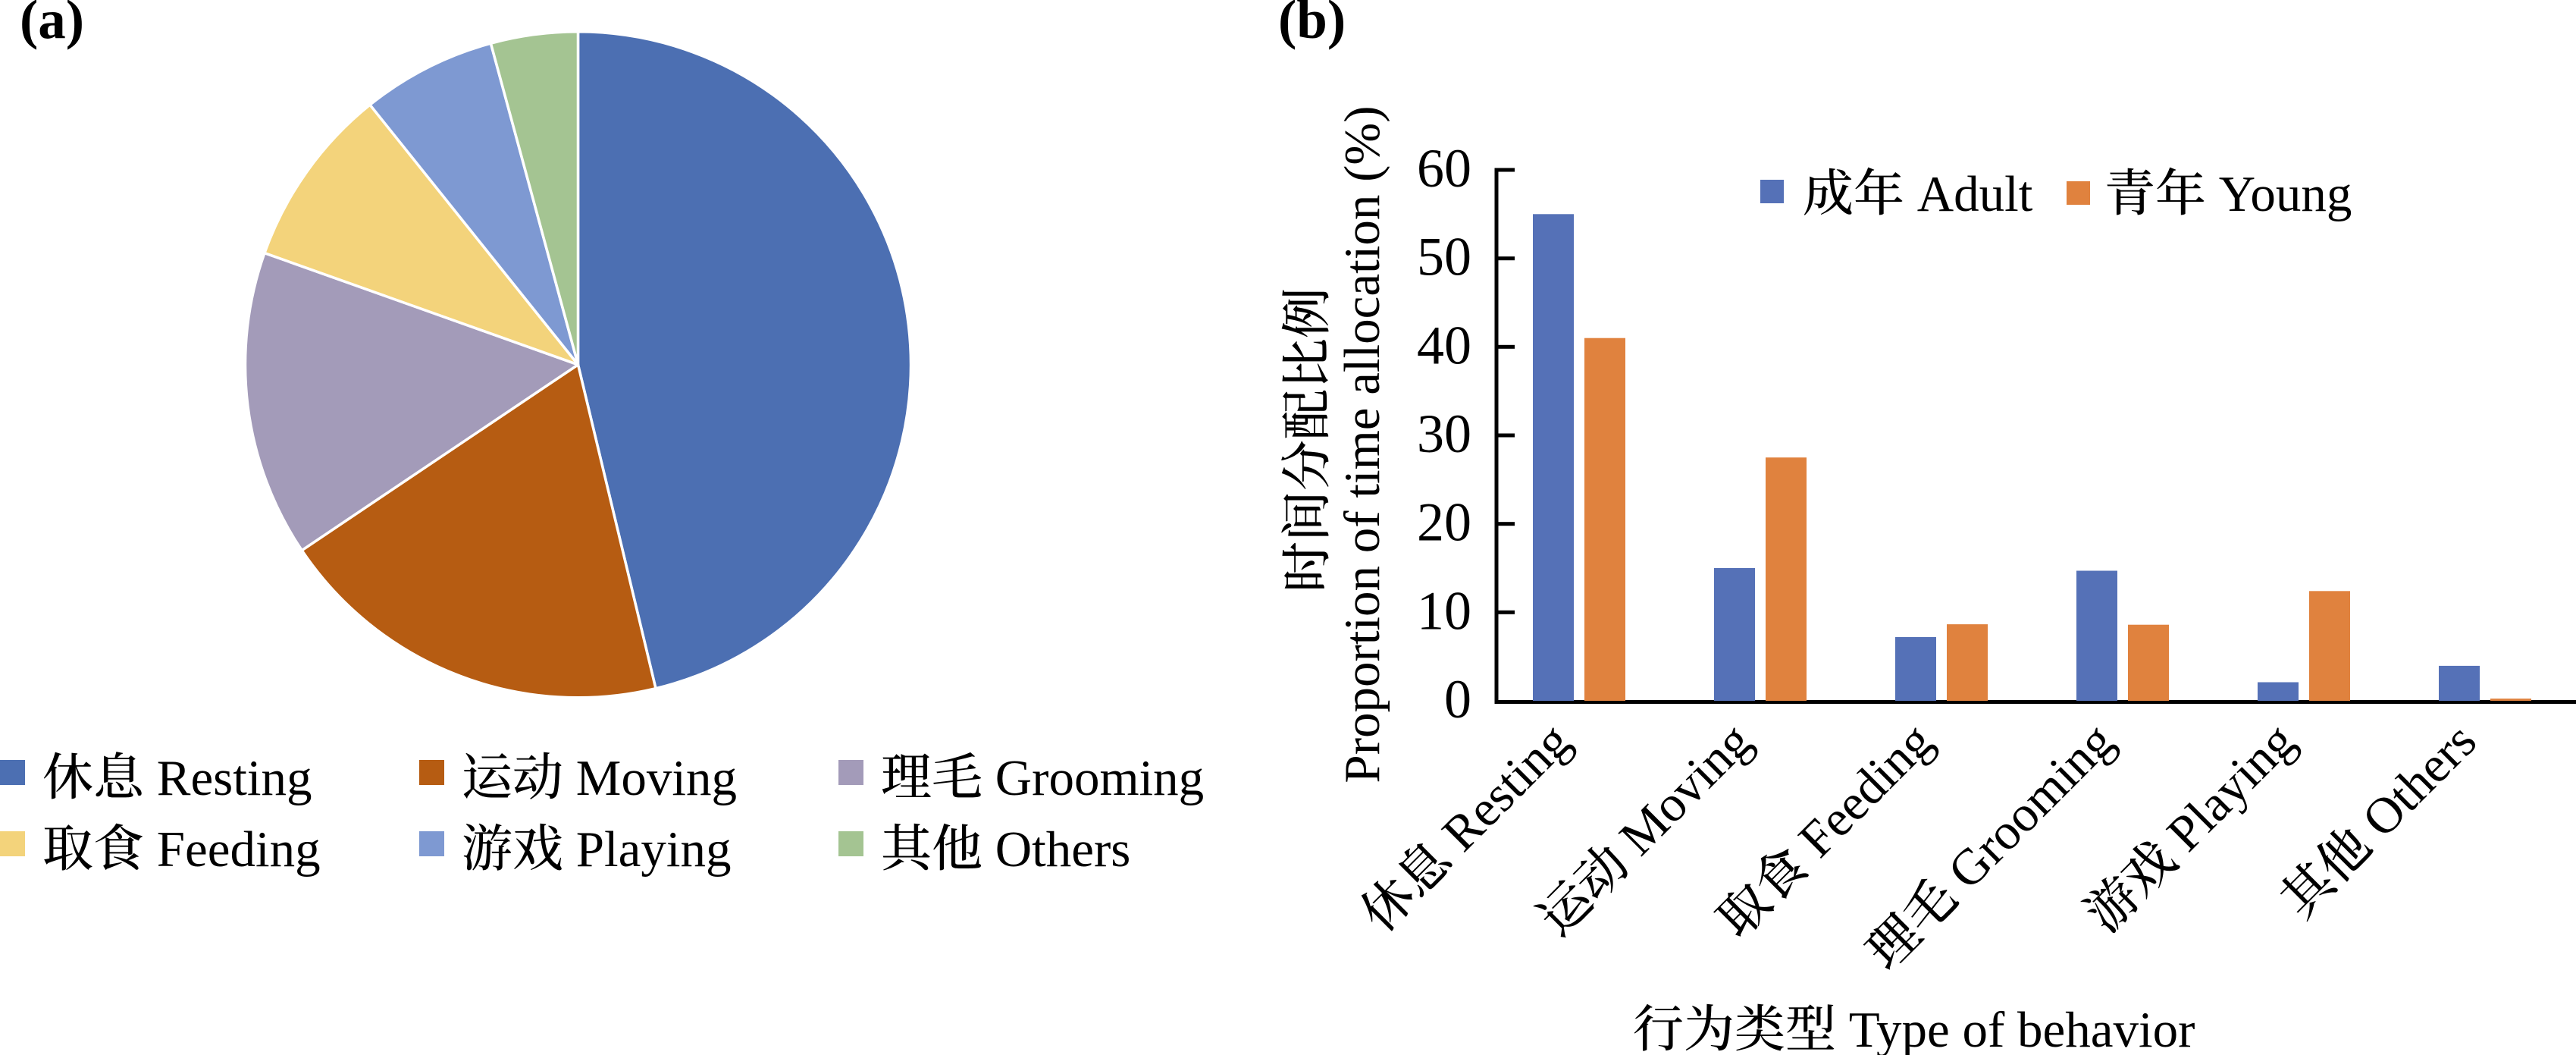 This screenshot has height=1055, width=2576. What do you see at coordinates (650, 778) in the screenshot?
I see `svg-text: Moving` at bounding box center [650, 778].